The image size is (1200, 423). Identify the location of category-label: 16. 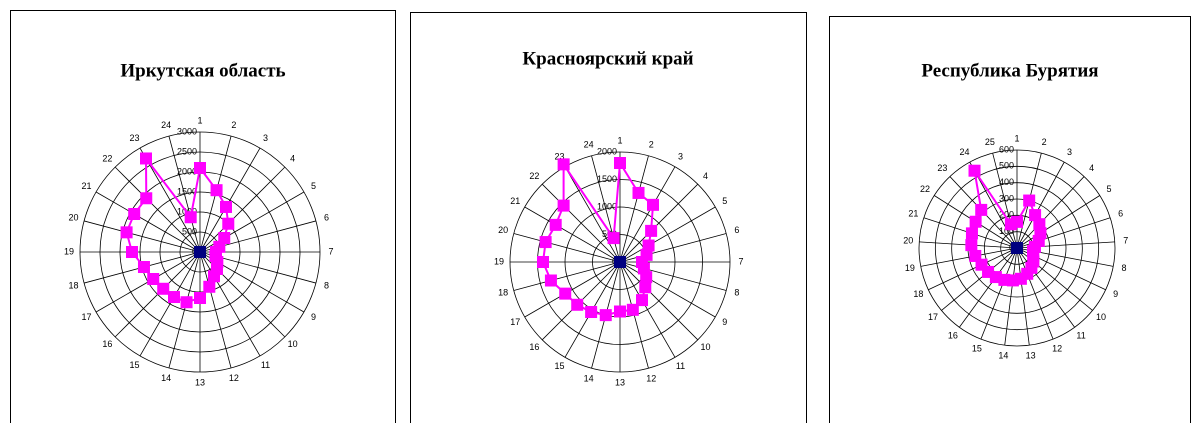
(953, 336).